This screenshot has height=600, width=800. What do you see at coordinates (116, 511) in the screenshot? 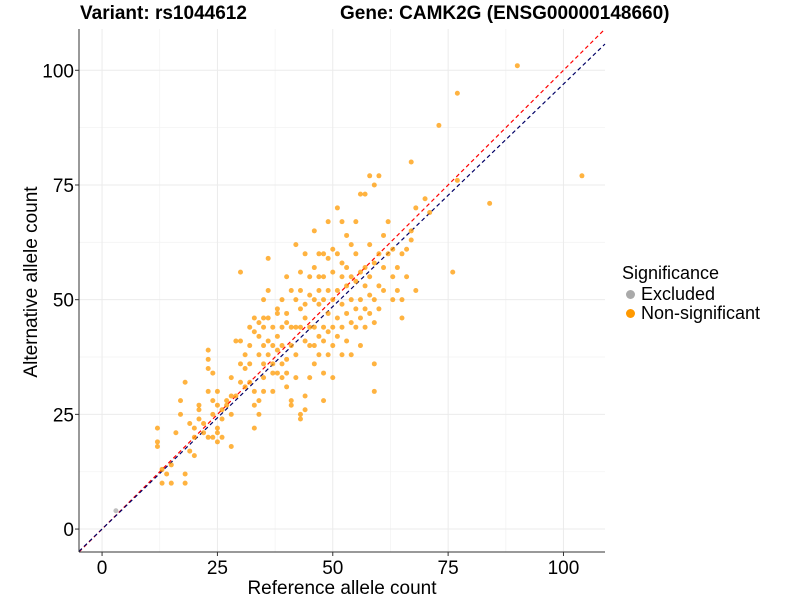
I see `point-excluded` at bounding box center [116, 511].